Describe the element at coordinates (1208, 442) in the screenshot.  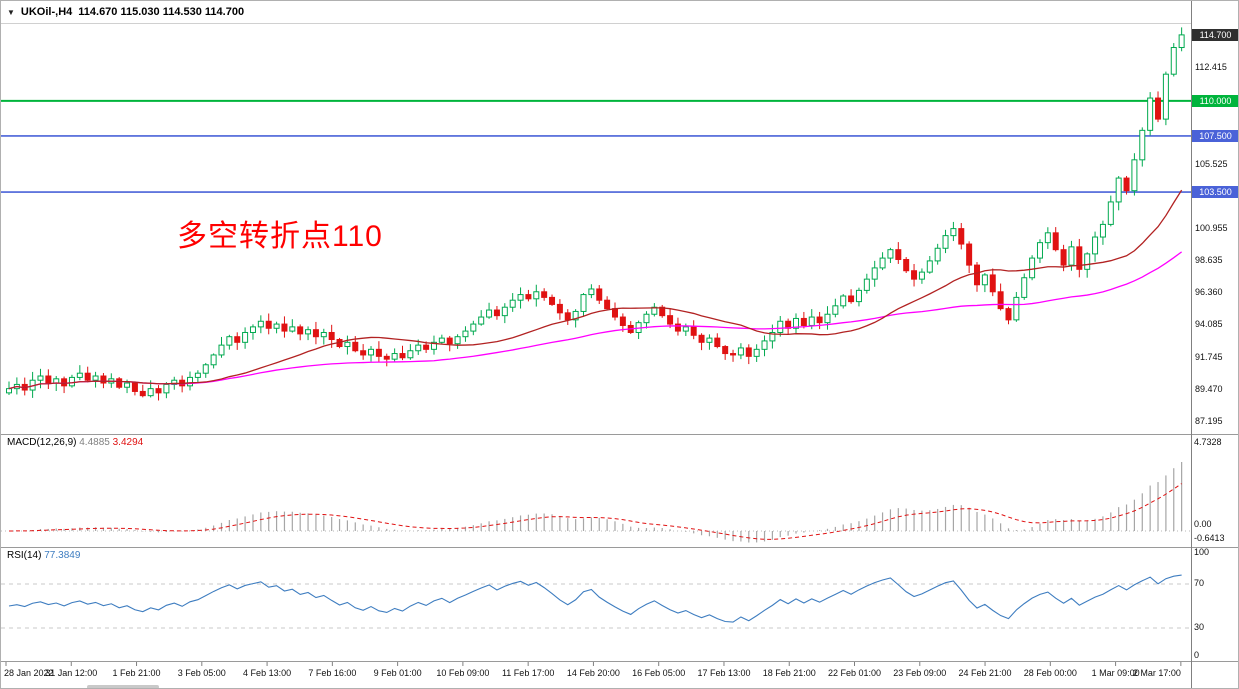
I see `macd-scale-top: 4.7328` at that location.